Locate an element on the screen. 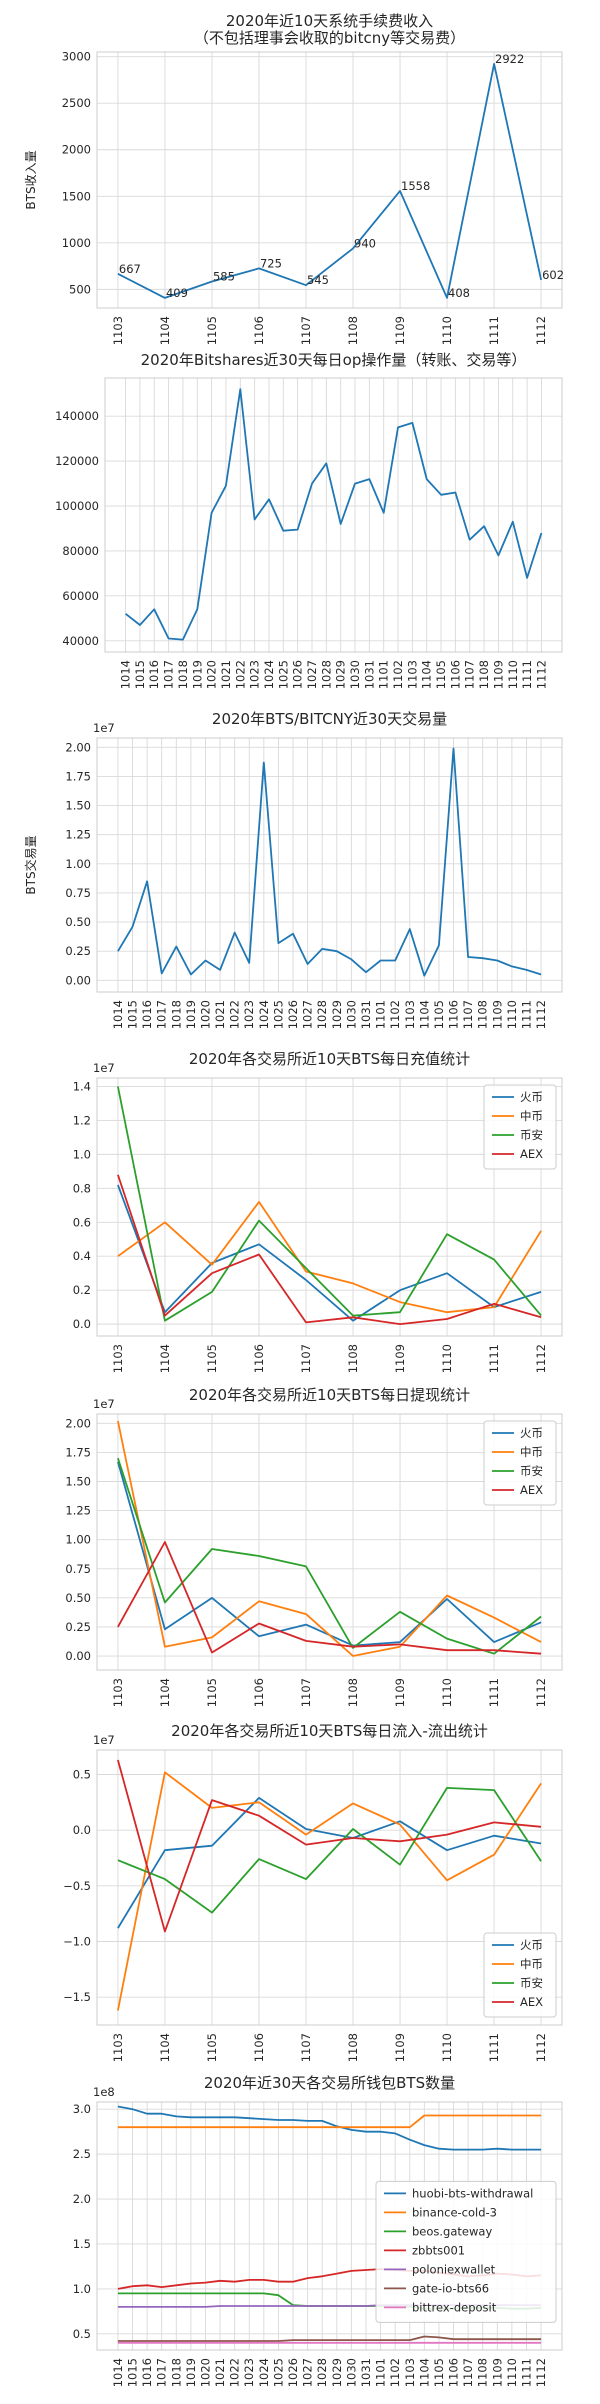  y-tick-label: 1.4 is located at coordinates (82, 1086).